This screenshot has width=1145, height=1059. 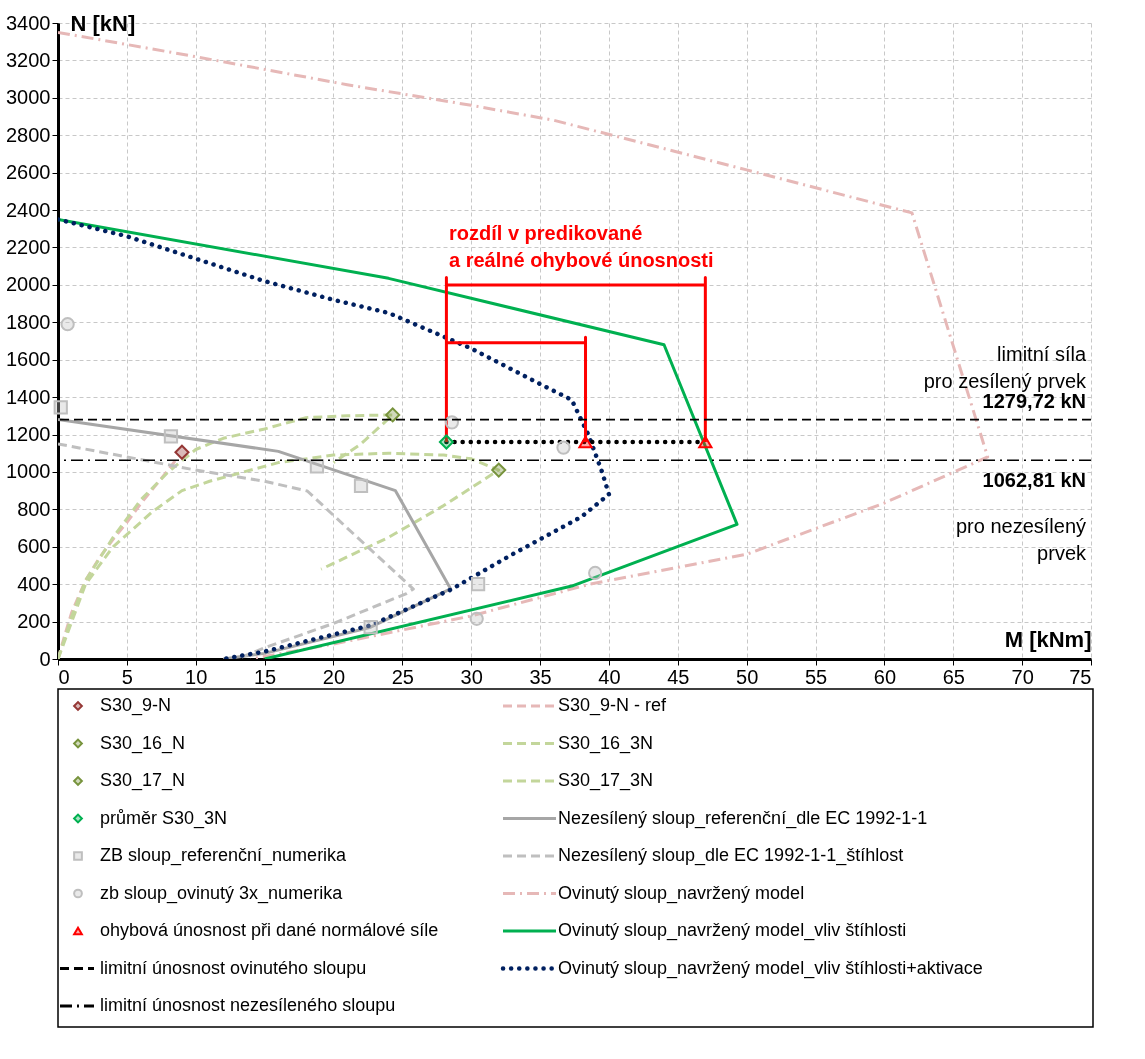 I want to click on legend-label: S30_9-N - ref, so click(x=613, y=705).